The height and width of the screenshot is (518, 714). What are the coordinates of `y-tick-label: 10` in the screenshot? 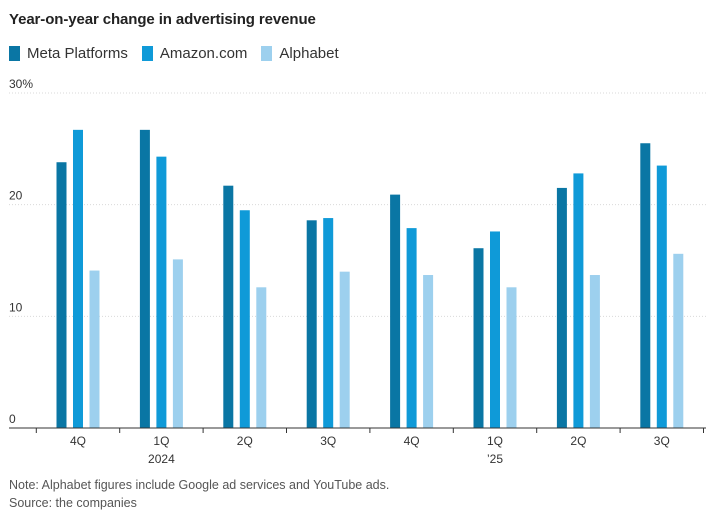 It's located at (16, 307).